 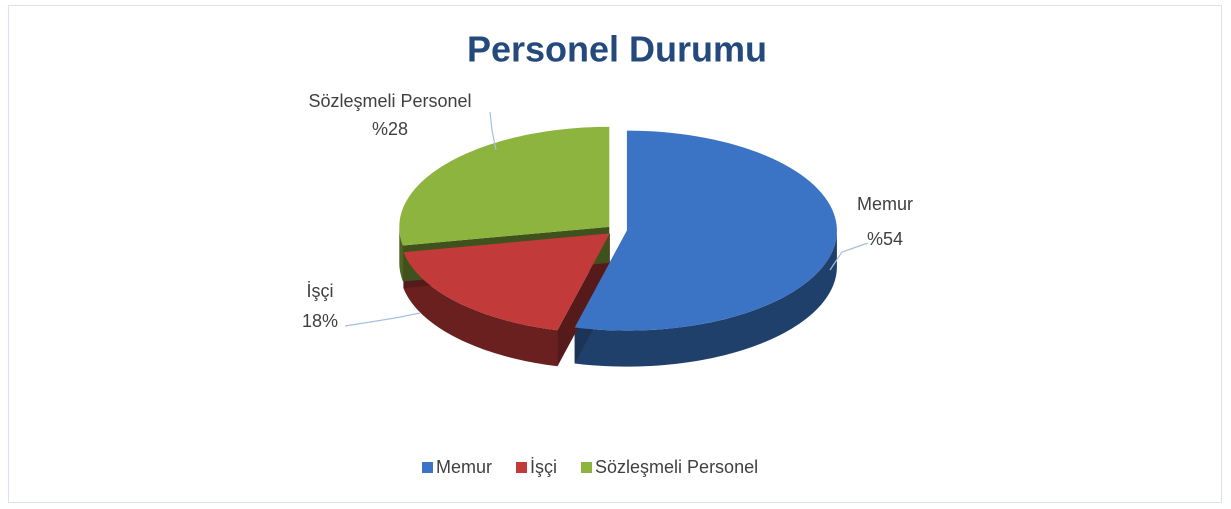 What do you see at coordinates (320, 291) in the screenshot?
I see `data-label-name: İşçi` at bounding box center [320, 291].